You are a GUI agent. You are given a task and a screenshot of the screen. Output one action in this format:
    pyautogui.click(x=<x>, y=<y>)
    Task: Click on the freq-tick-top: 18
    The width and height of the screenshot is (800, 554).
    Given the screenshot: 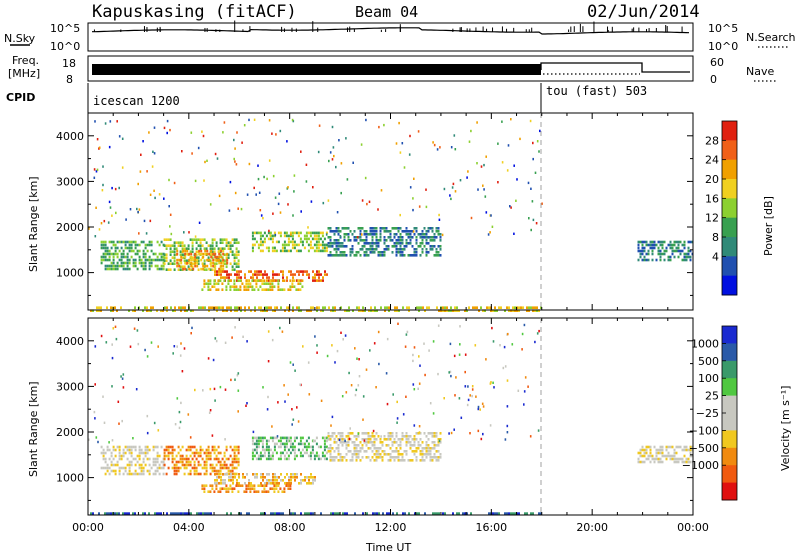 What is the action you would take?
    pyautogui.click(x=69, y=63)
    